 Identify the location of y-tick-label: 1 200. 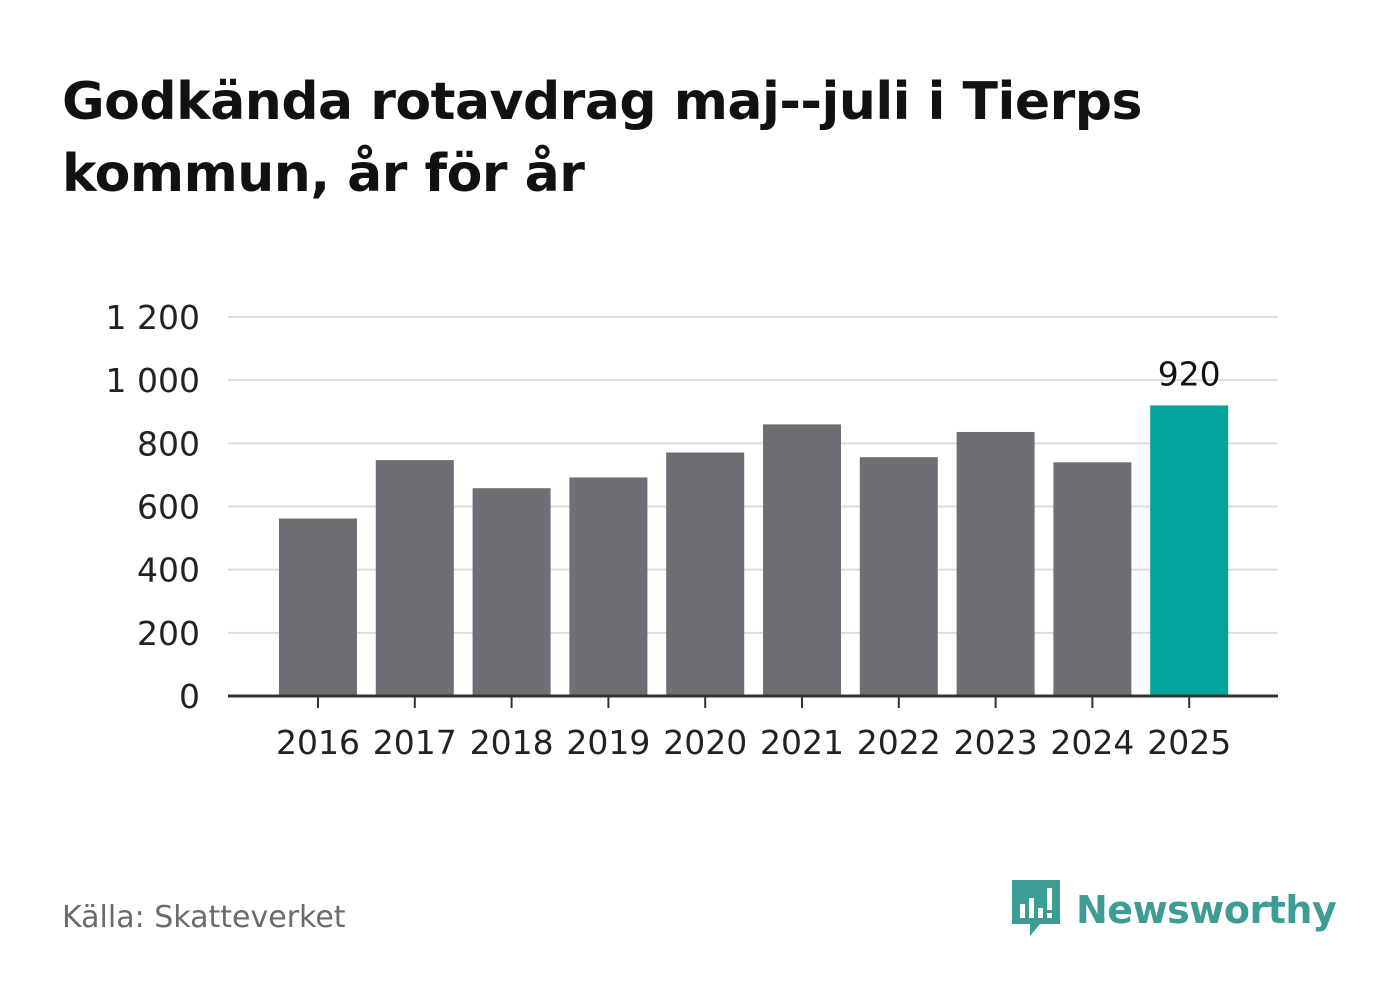
(153, 317).